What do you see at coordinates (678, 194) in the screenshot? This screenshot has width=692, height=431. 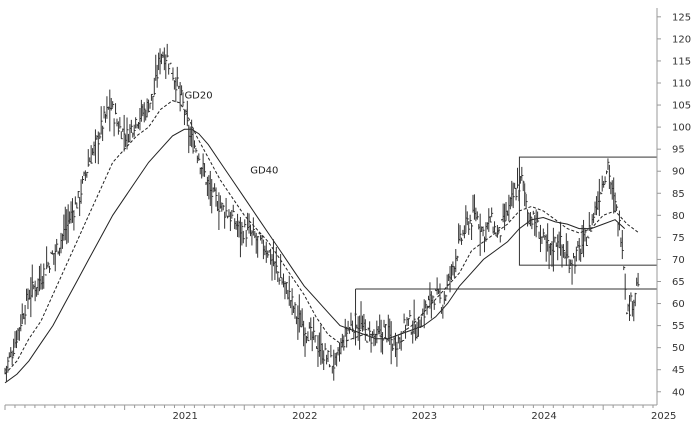 I see `y-tick-label: 85` at bounding box center [678, 194].